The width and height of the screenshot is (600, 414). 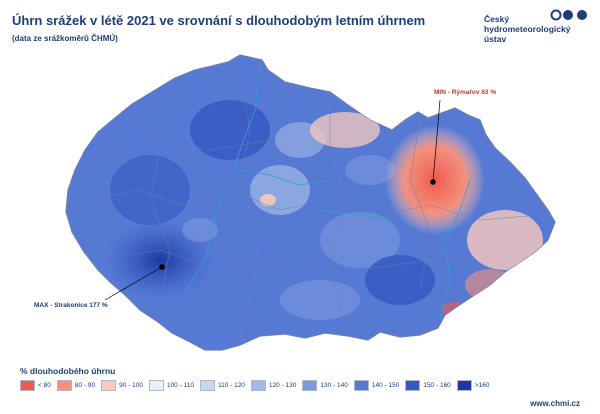 What do you see at coordinates (568, 15) in the screenshot?
I see `chmu-logo-icon` at bounding box center [568, 15].